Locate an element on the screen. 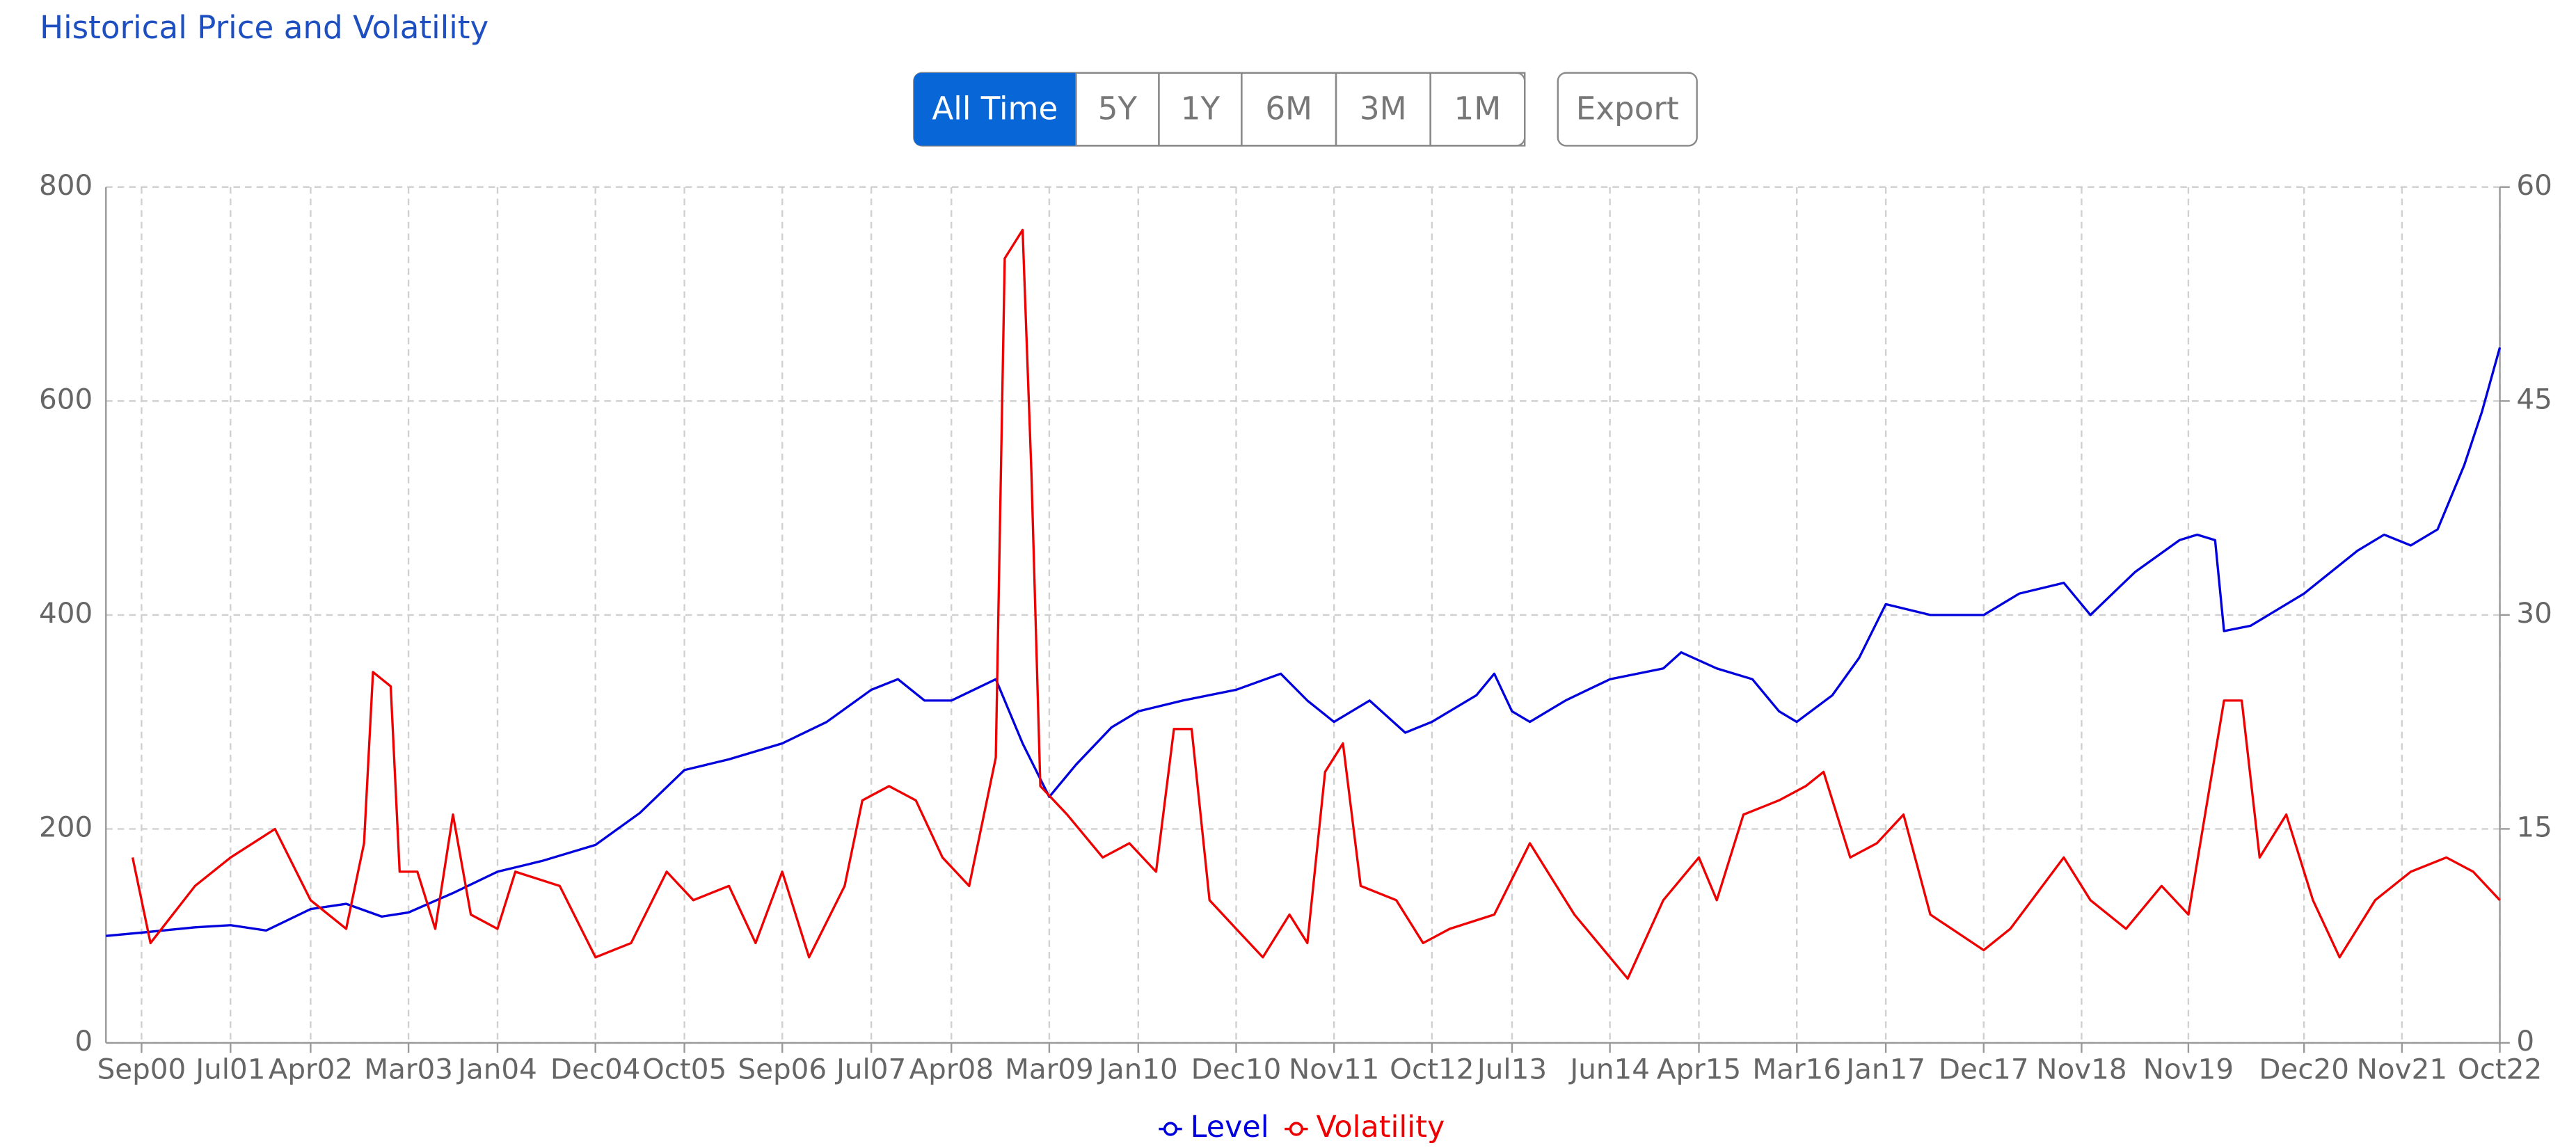 This screenshot has width=2576, height=1148. range-button-label: 1Y is located at coordinates (1201, 109).